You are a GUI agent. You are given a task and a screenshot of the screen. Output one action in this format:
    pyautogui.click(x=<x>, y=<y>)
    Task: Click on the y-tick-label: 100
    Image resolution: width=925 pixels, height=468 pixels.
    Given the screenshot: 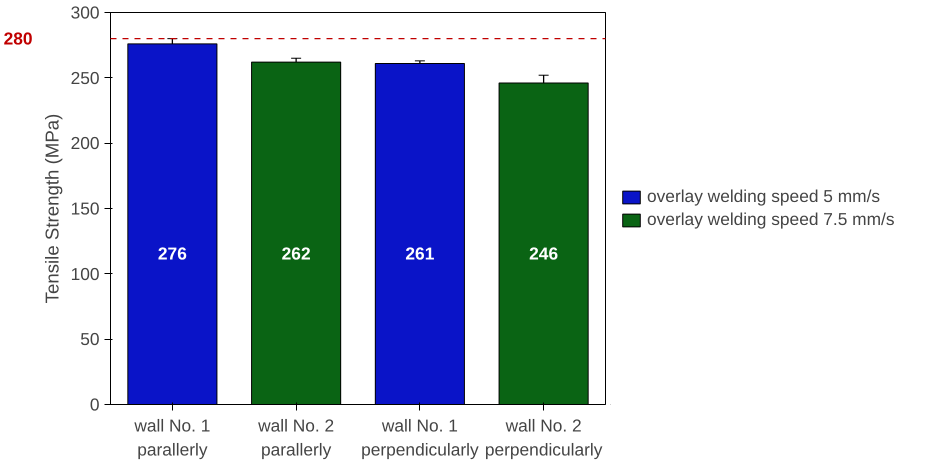 What is the action you would take?
    pyautogui.click(x=85, y=274)
    